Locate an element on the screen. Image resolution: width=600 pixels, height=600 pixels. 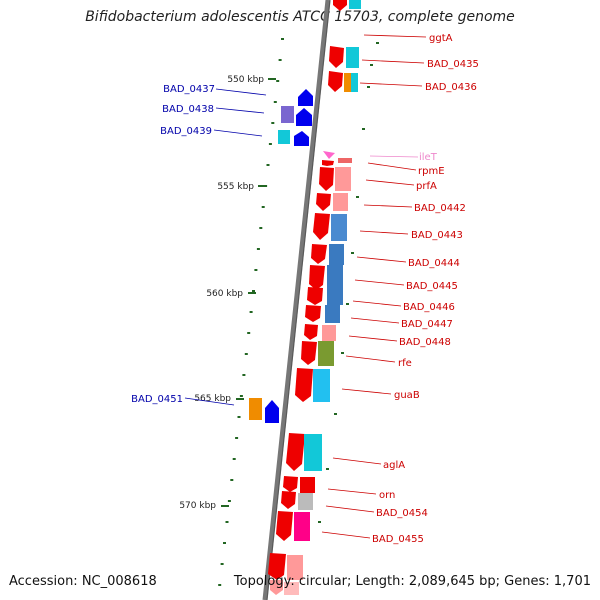
label-BAD_0442: BAD_0442 is located at coordinates (440, 208).